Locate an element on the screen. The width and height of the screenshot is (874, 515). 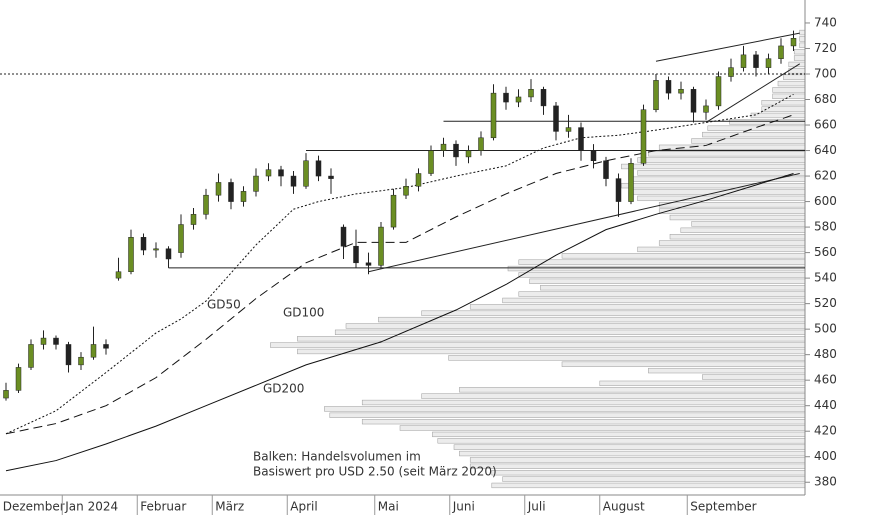
x-tick-label: Juni is located at coordinates (463, 507).